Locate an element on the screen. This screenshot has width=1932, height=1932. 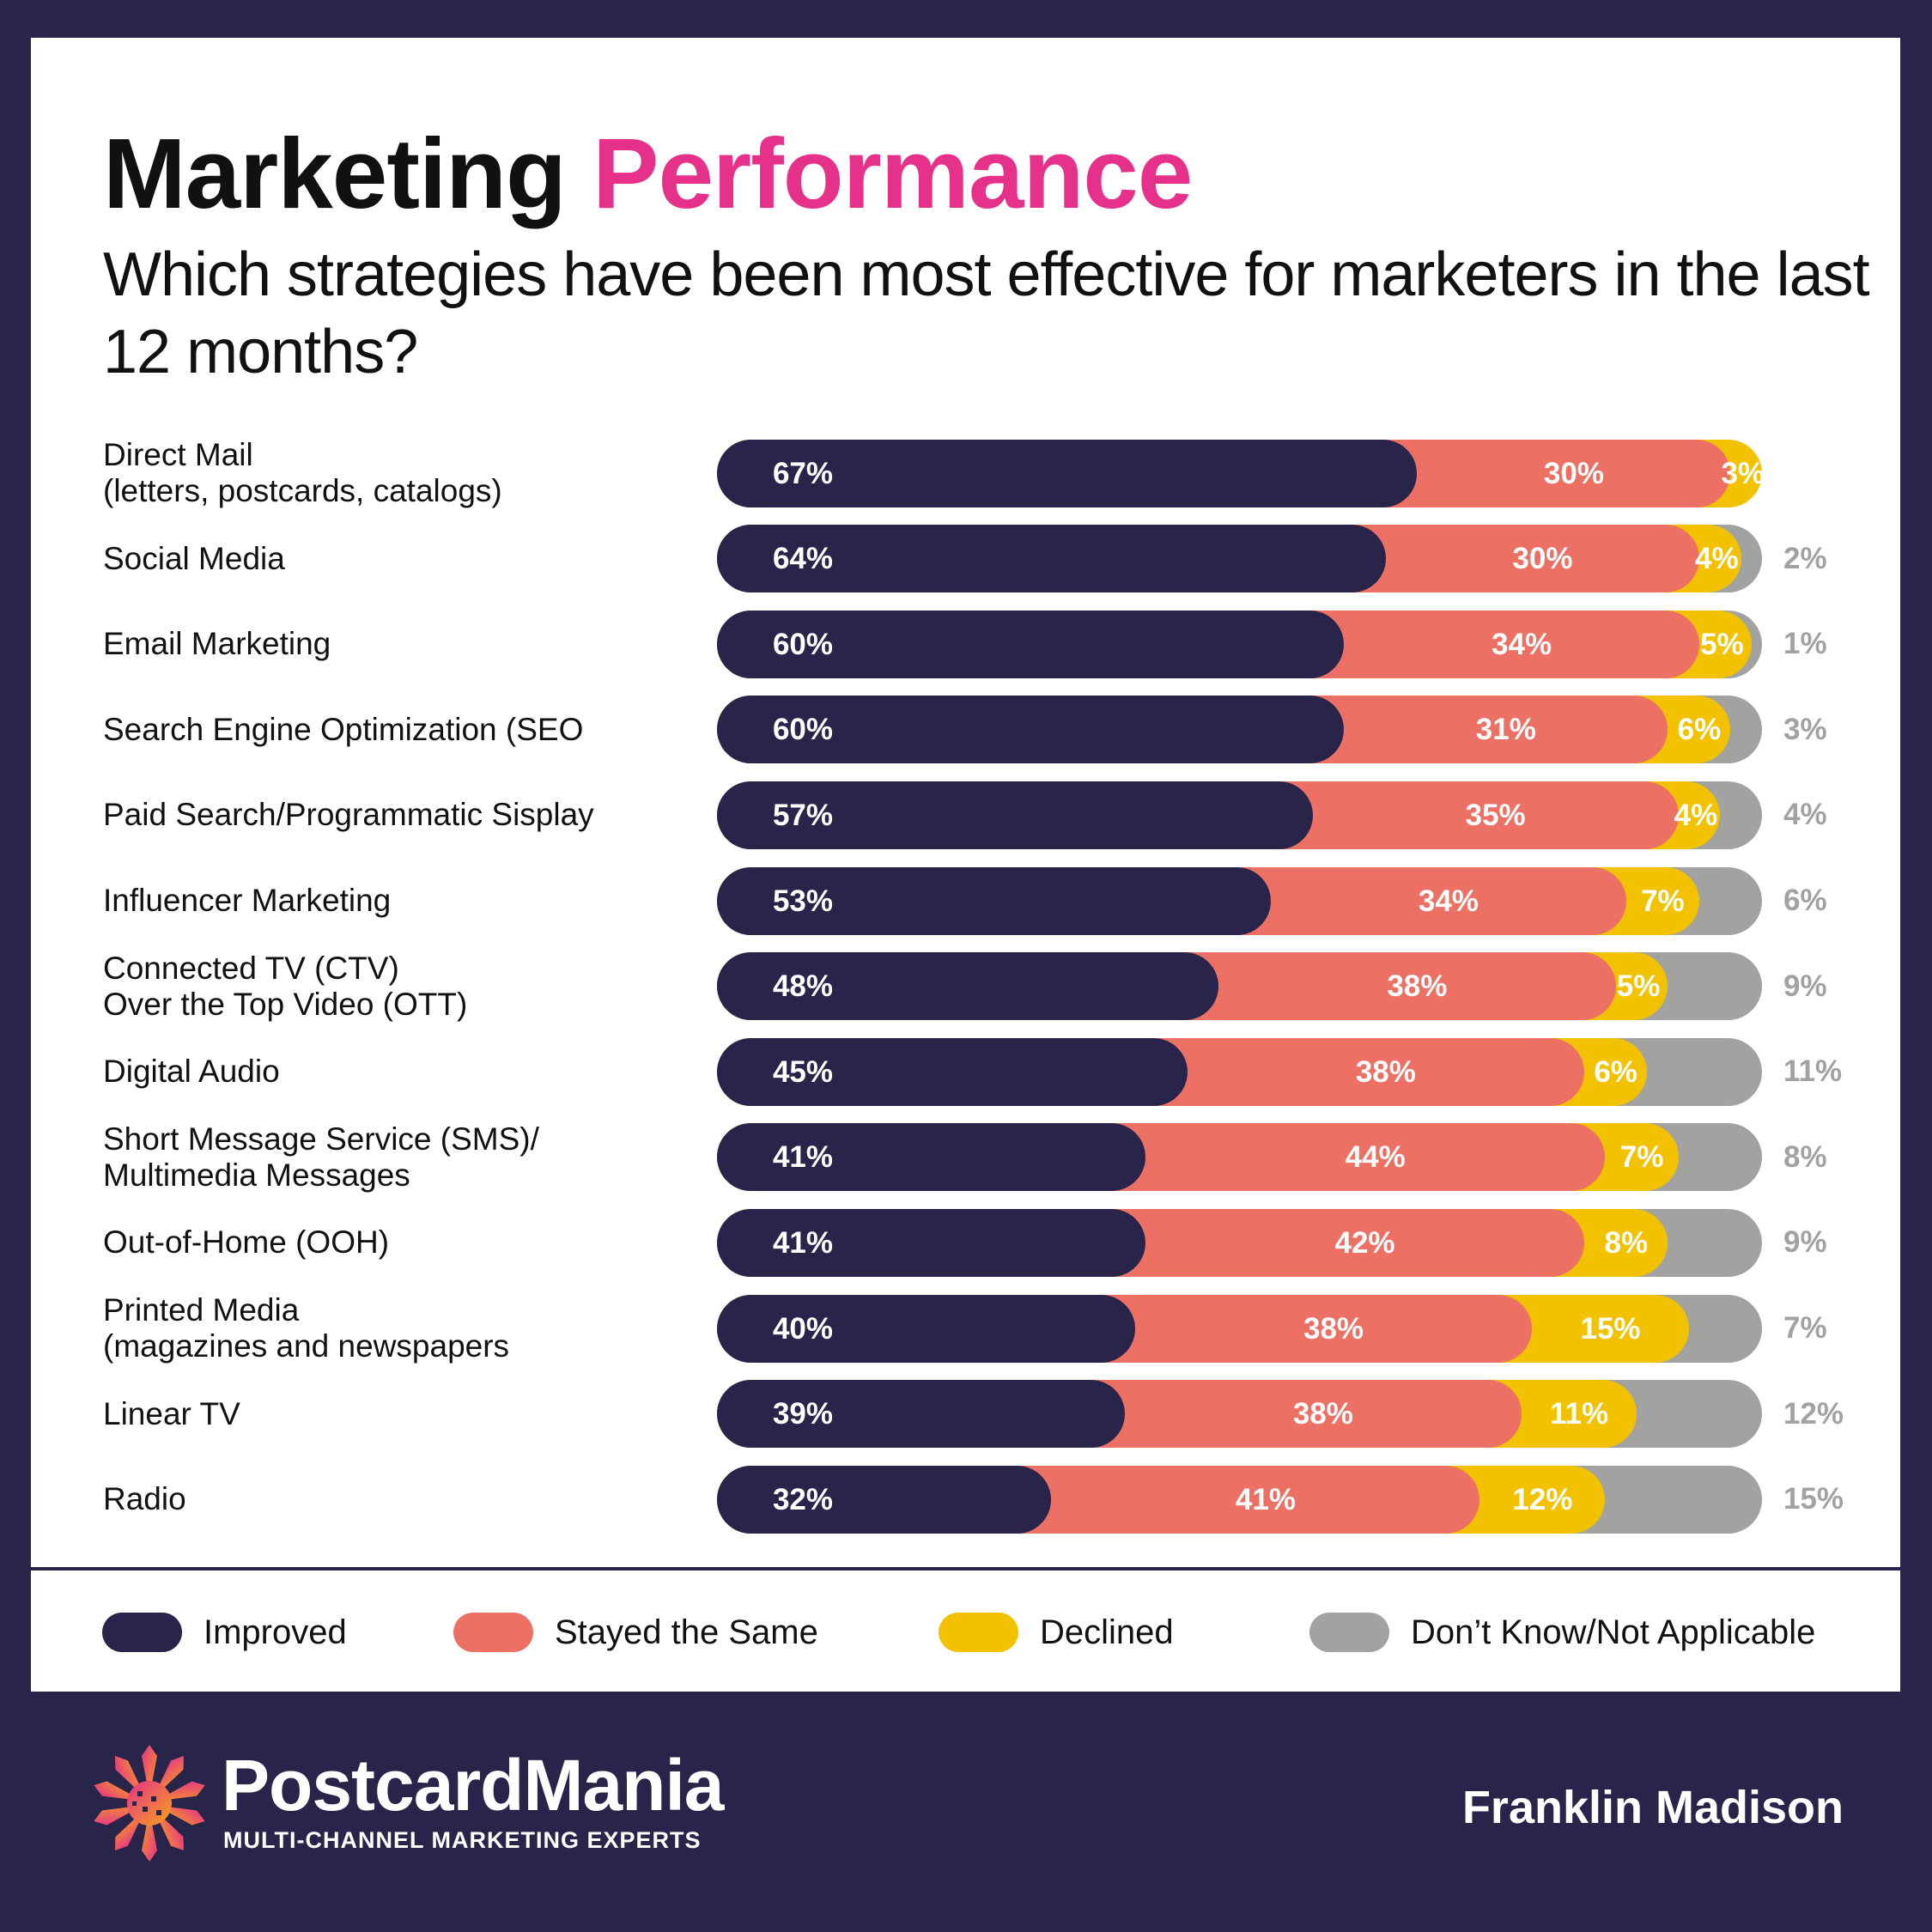
data-label-improved: 67% is located at coordinates (803, 473).